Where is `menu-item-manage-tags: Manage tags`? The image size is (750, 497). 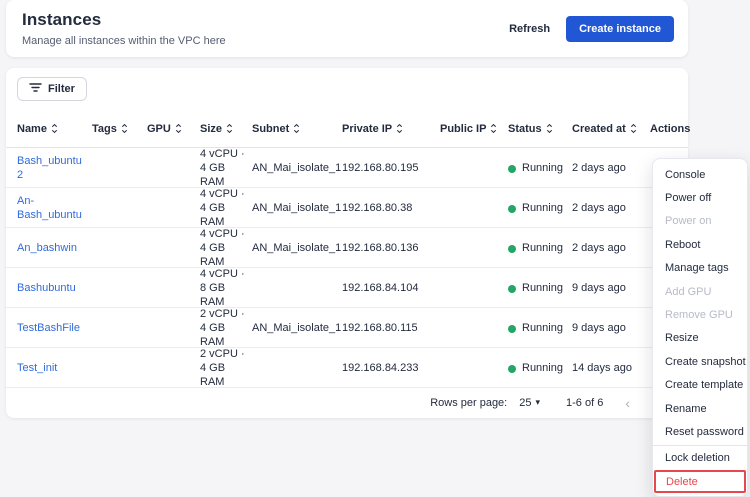
menu-item-manage-tags: Manage tags is located at coordinates (697, 268).